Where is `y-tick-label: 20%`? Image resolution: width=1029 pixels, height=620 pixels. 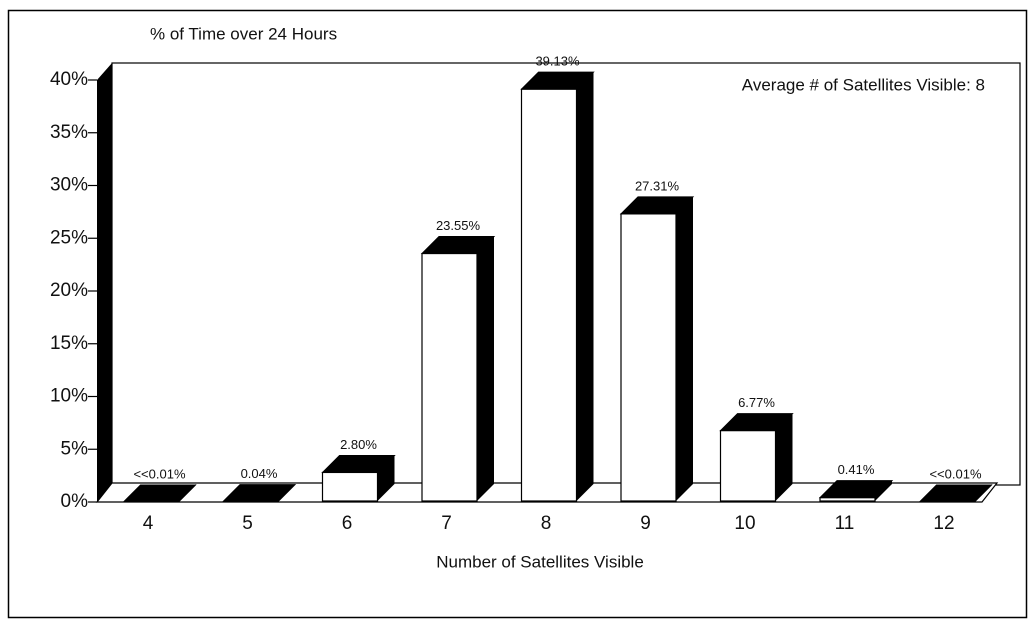 y-tick-label: 20% is located at coordinates (69, 290).